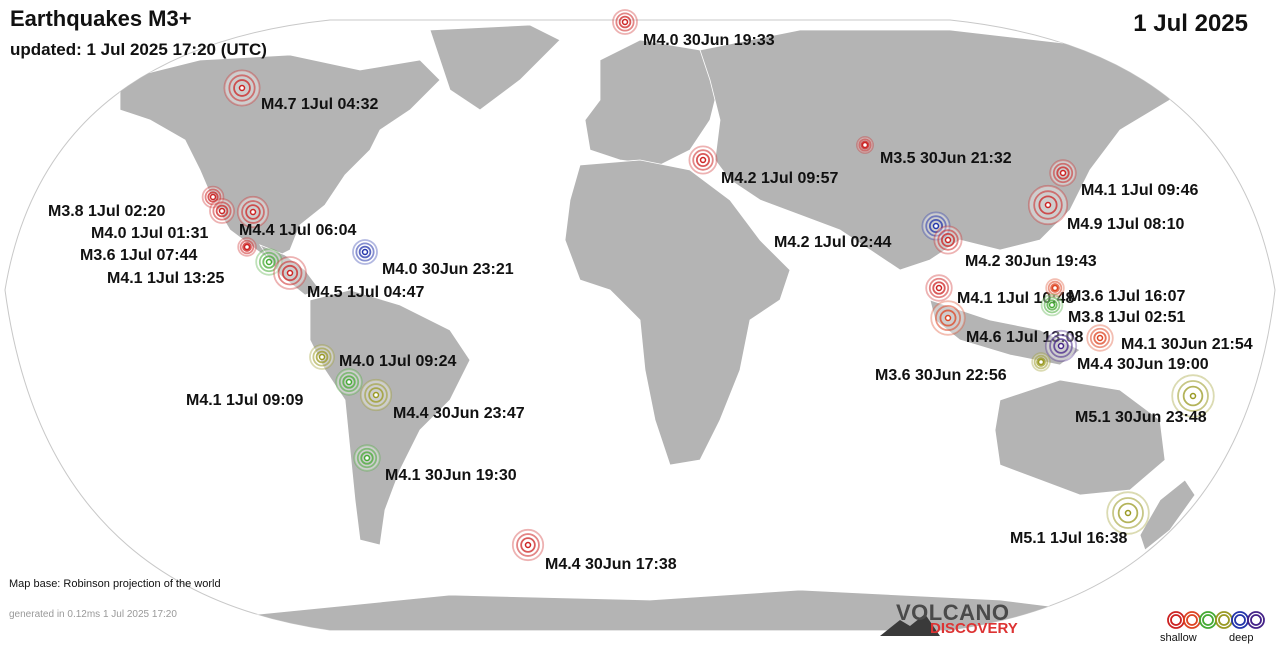  What do you see at coordinates (296, 217) in the screenshot?
I see `quake-marker: M4.4 1Jul 06:04` at bounding box center [296, 217].